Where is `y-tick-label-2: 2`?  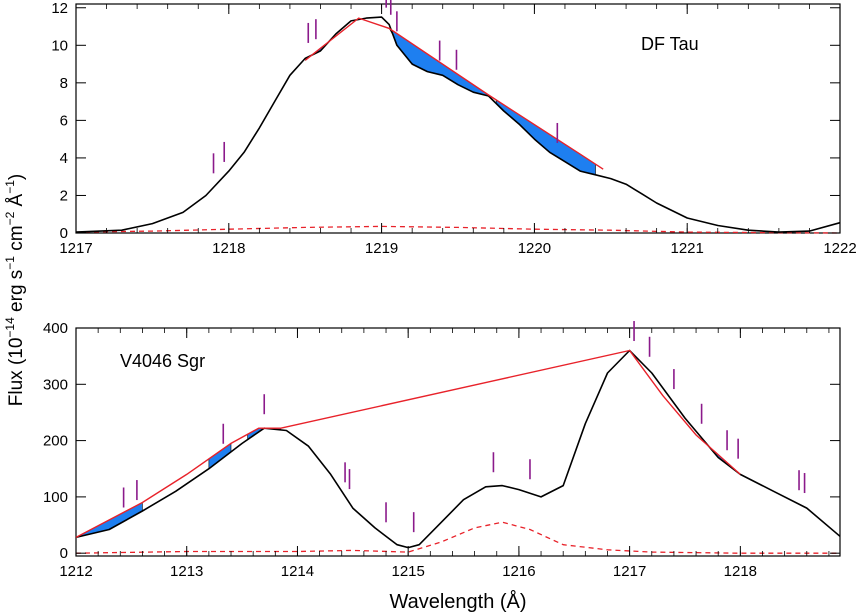 y-tick-label-2: 2 is located at coordinates (64, 195).